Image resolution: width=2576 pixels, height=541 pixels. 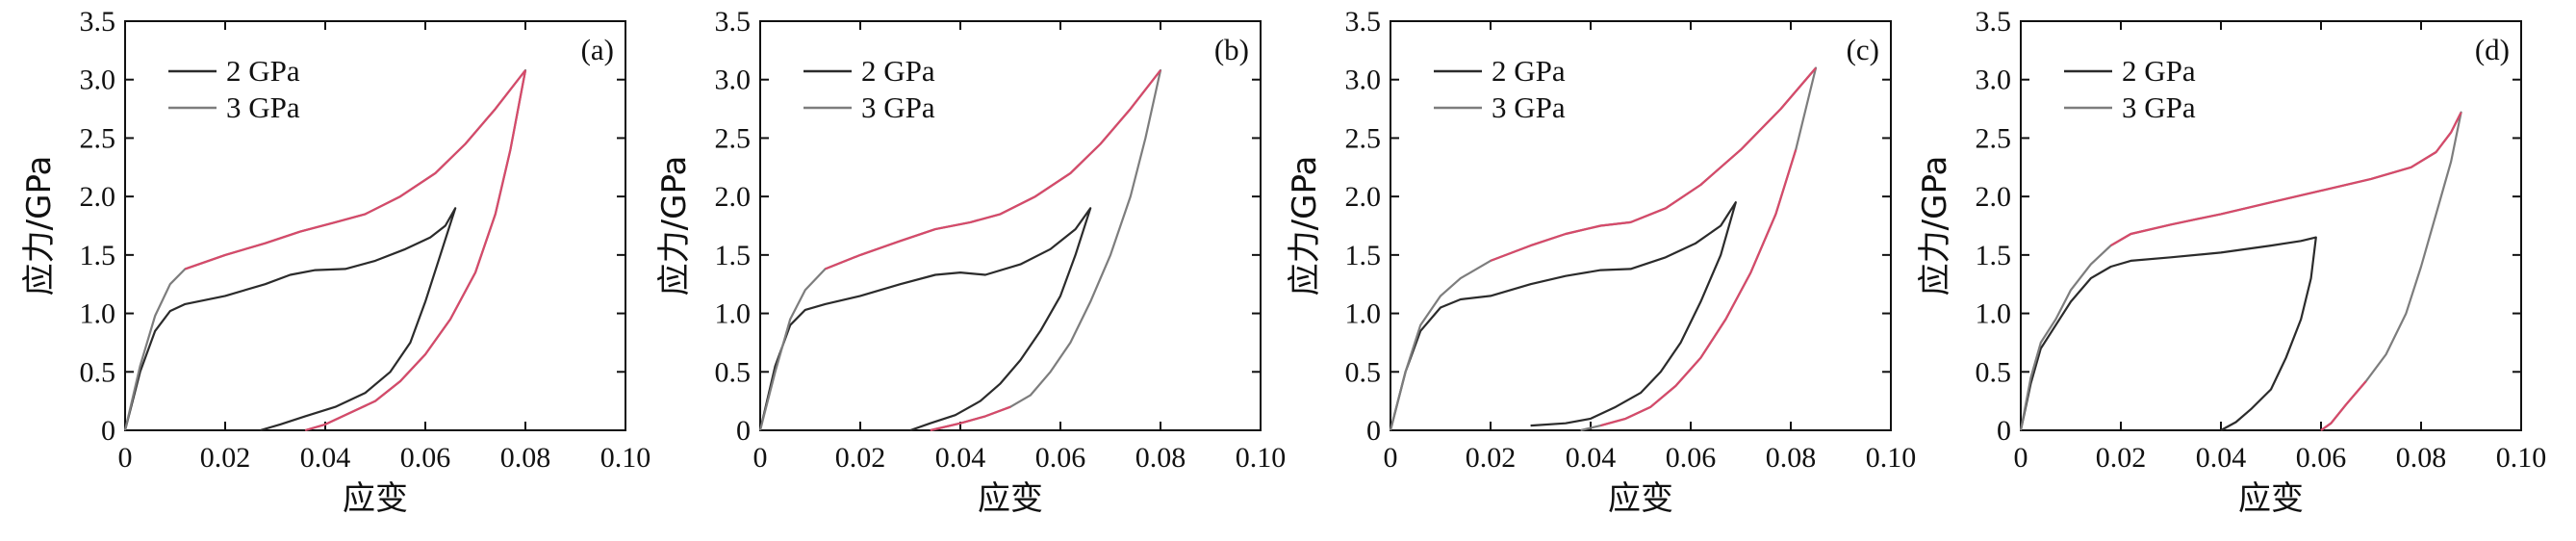 I want to click on panel-label: (c), so click(x=1863, y=49).